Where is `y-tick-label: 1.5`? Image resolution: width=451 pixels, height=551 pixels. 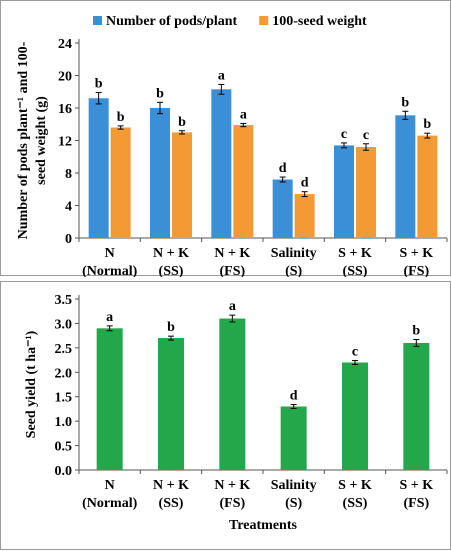 y-tick-label: 1.5 is located at coordinates (64, 398).